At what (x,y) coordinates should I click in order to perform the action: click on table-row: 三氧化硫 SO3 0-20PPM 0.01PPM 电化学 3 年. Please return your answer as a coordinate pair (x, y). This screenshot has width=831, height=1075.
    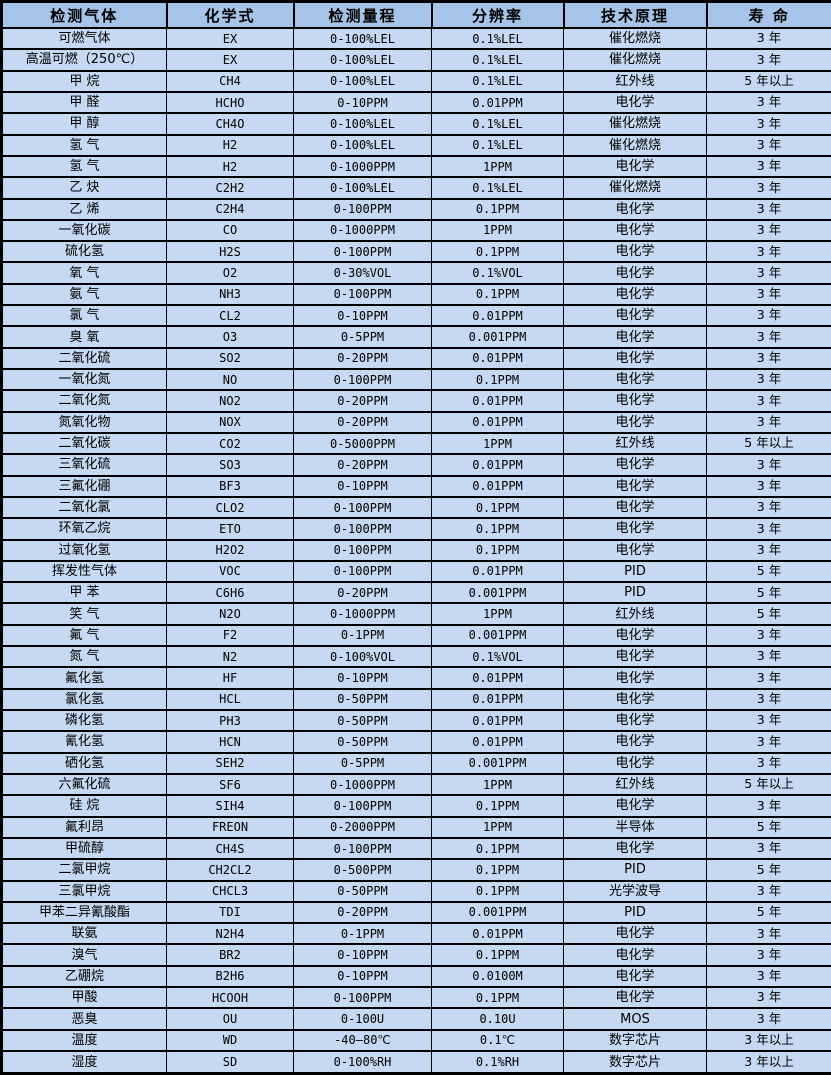
    Looking at the image, I should click on (416, 465).